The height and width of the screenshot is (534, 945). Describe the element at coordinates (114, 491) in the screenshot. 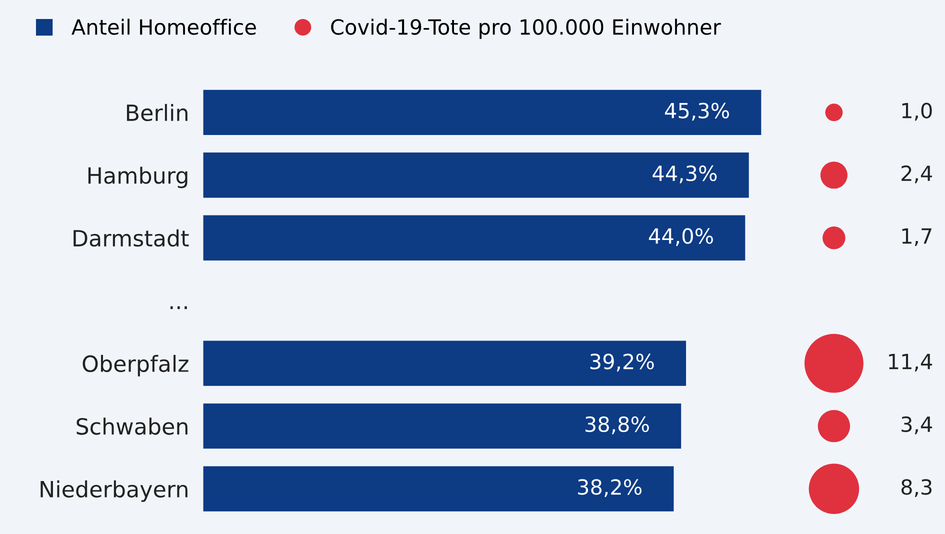

I see `y-tick-label: Niederbayern` at that location.